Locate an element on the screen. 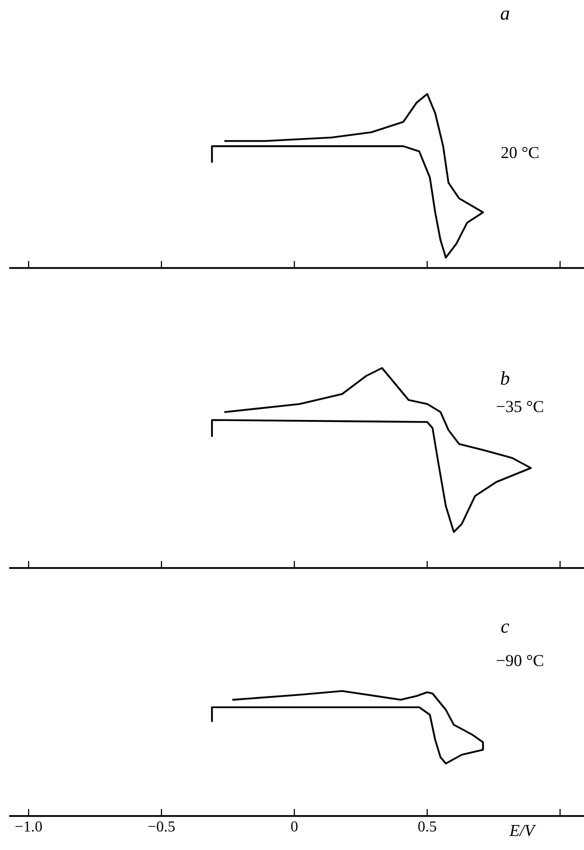 The height and width of the screenshot is (850, 584). x-tick-label: 0.5 is located at coordinates (427, 826).